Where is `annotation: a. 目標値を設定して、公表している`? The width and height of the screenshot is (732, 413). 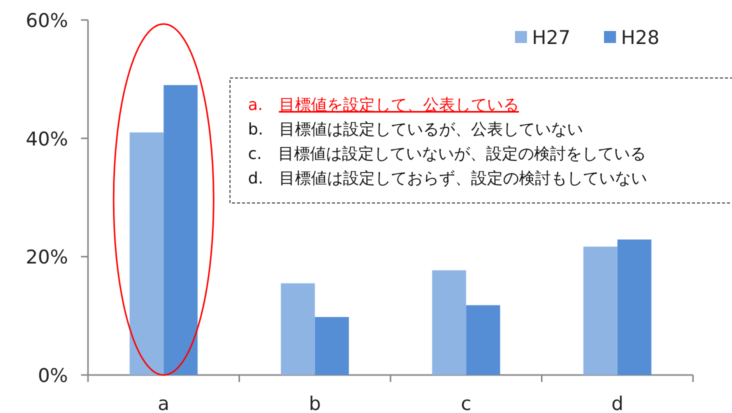 annotation: a. 目標値を設定して、公表している is located at coordinates (383, 104).